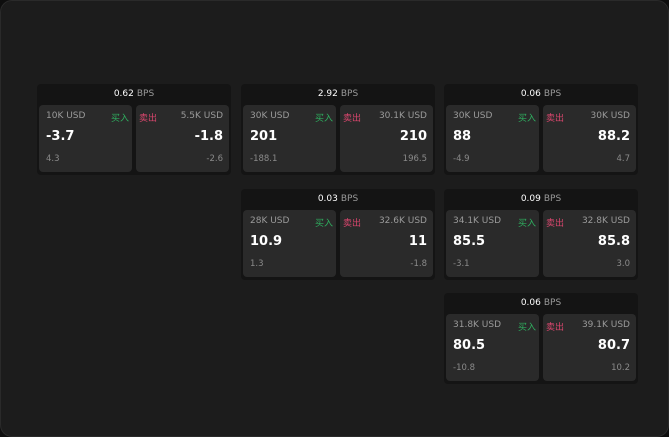 Image resolution: width=669 pixels, height=437 pixels. What do you see at coordinates (589, 243) in the screenshot?
I see `sell-button: 卖出 32.8K USD 85.8 3.0` at bounding box center [589, 243].